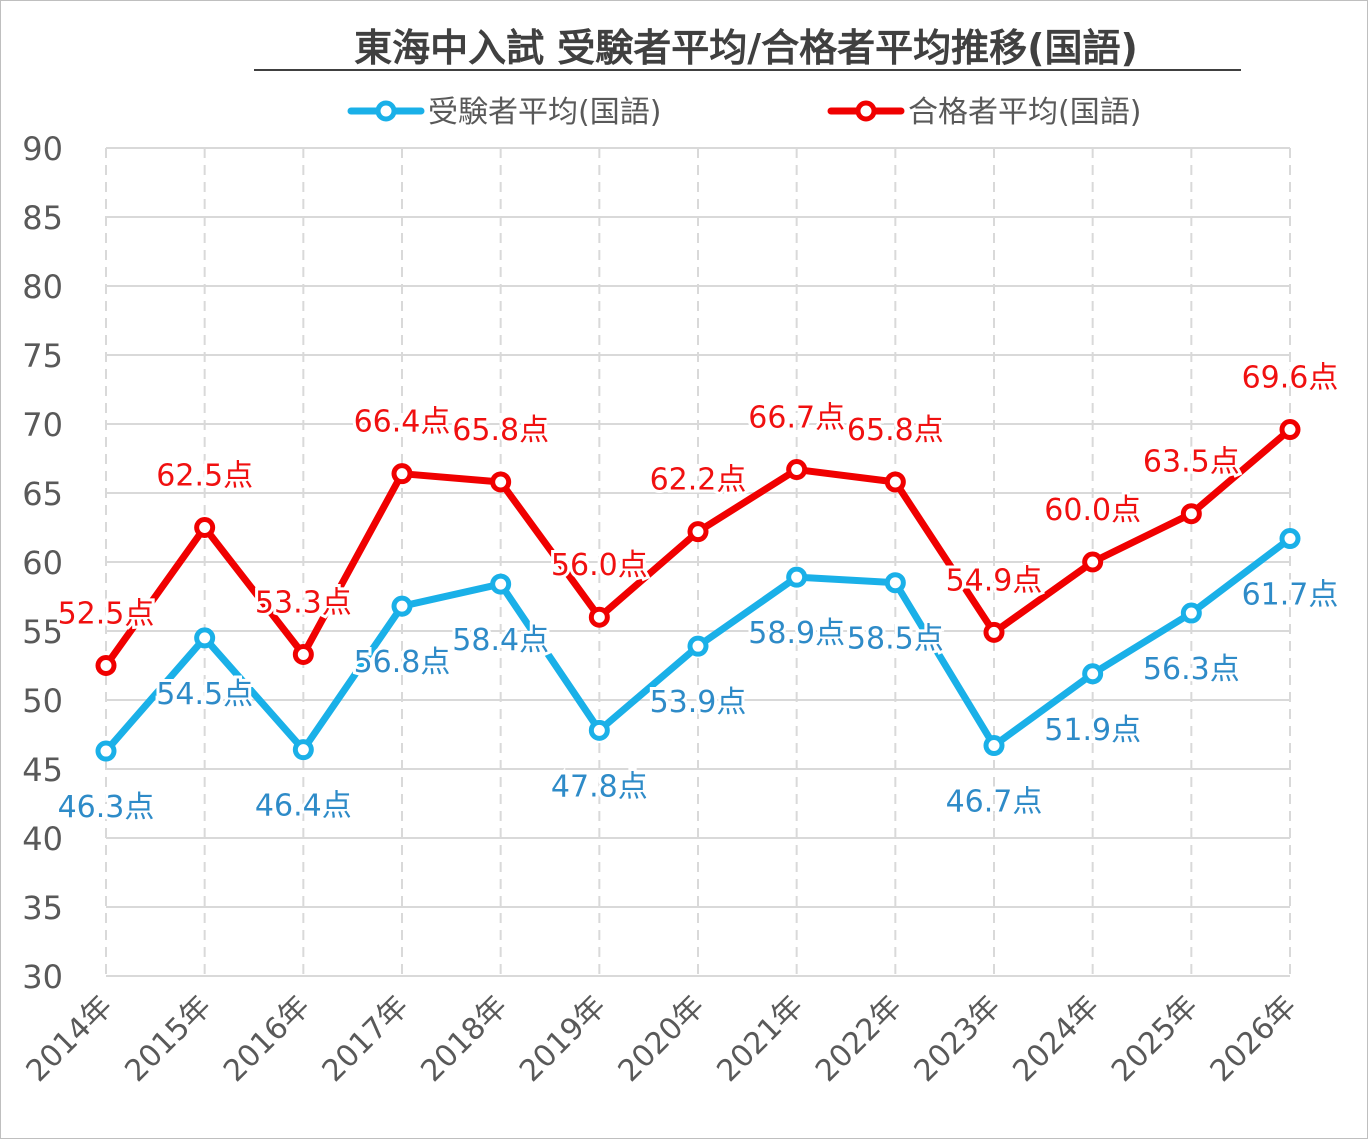 The image size is (1368, 1142). I want to click on y-tick-label: 45, so click(42, 770).